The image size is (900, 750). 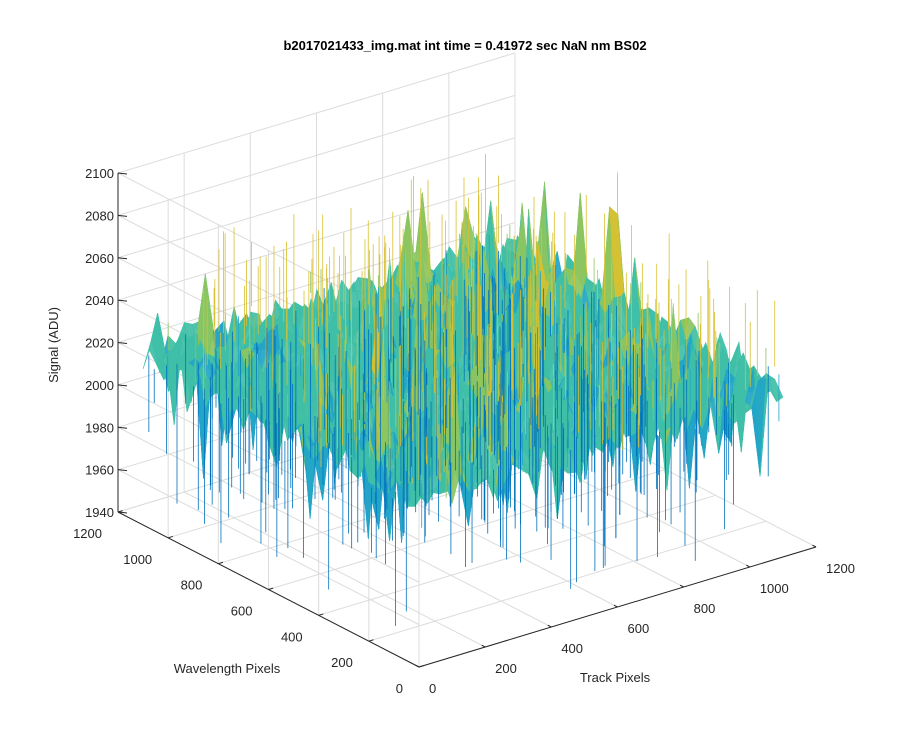 What do you see at coordinates (137, 559) in the screenshot?
I see `y-tick-label: 1000` at bounding box center [137, 559].